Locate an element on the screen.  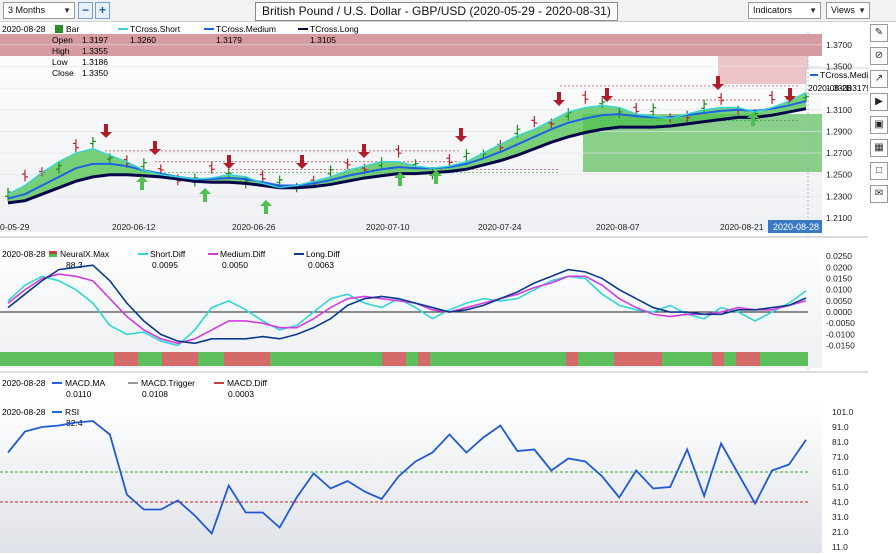
macd-panel-bg is located at coordinates (411, 387).